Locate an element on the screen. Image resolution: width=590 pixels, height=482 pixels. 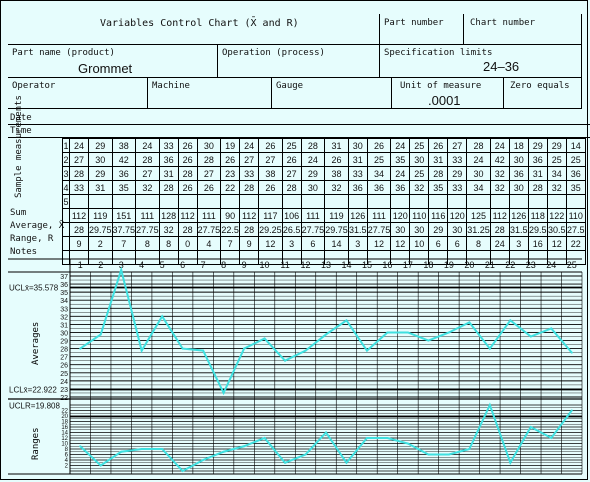
column-number: 3 is located at coordinates (121, 265).